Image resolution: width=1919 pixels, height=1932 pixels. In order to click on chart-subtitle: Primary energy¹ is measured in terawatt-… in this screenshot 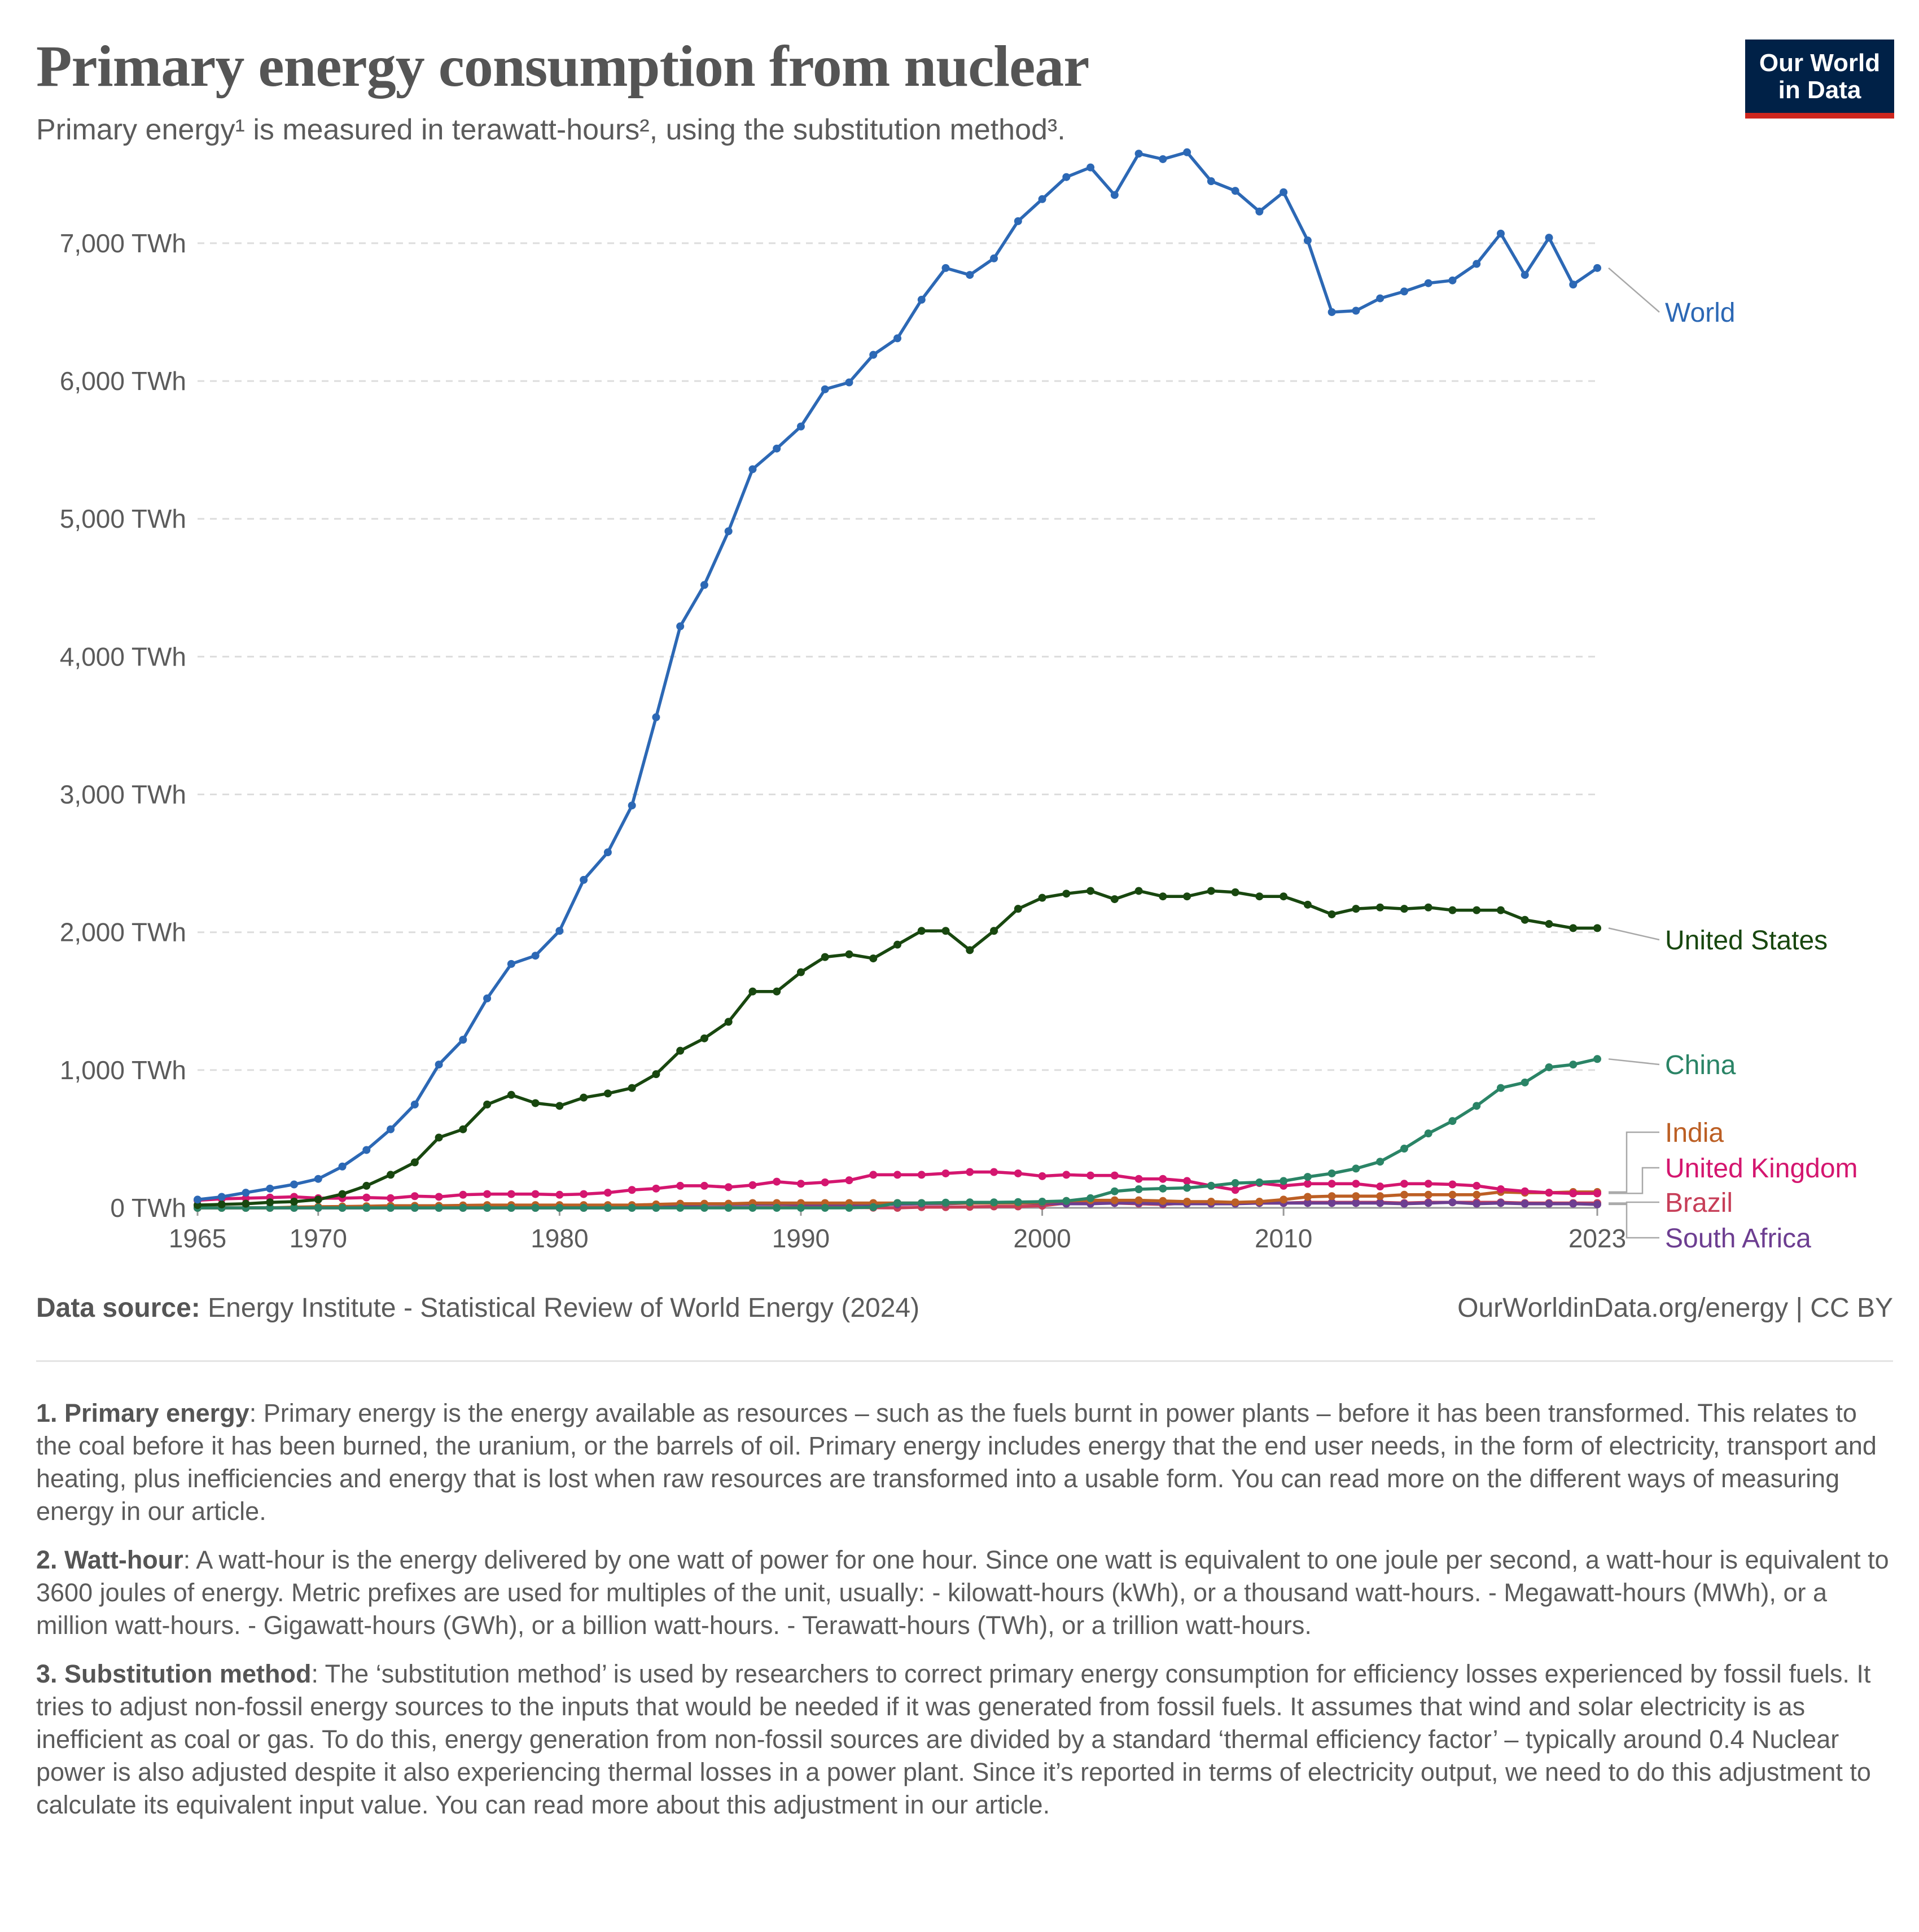, I will do `click(551, 129)`.